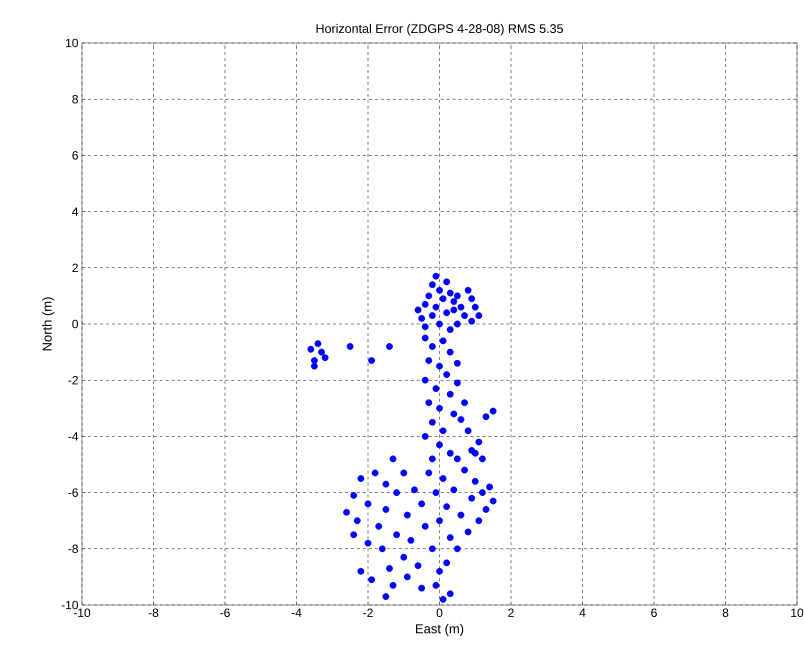 The image size is (804, 664). What do you see at coordinates (75, 324) in the screenshot?
I see `y-tick-label: 0` at bounding box center [75, 324].